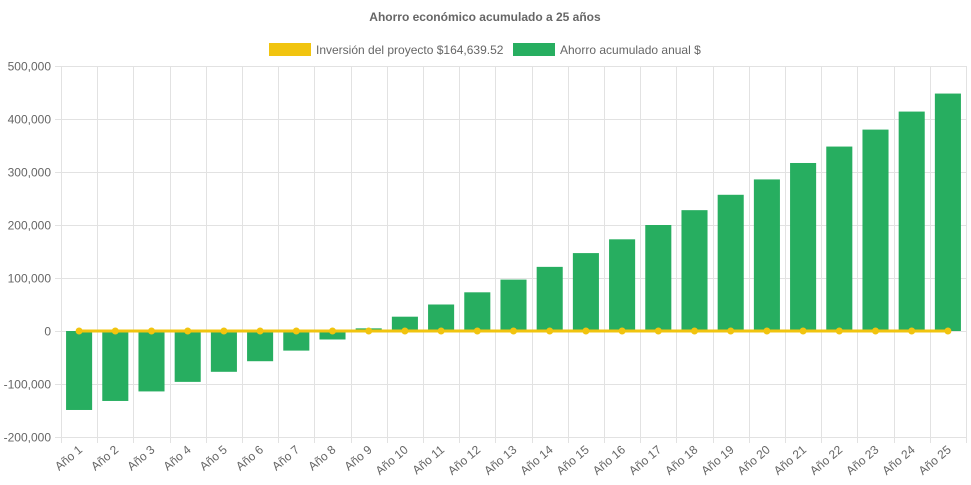  What do you see at coordinates (28, 385) in the screenshot?
I see `y-tick-label: -100,000` at bounding box center [28, 385].